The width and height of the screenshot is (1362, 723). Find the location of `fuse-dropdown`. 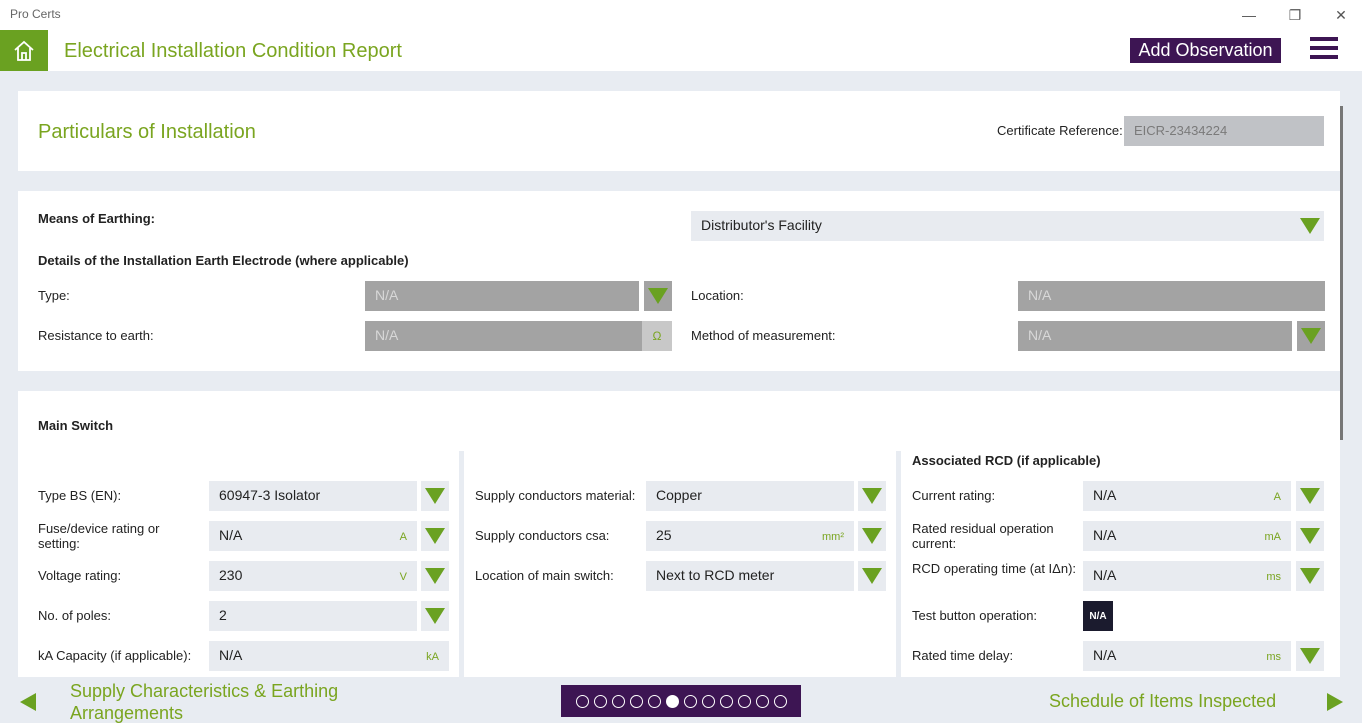

fuse-dropdown is located at coordinates (435, 536).